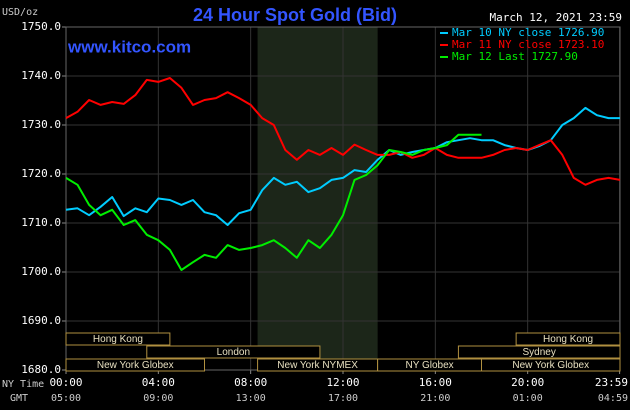 The image size is (630, 410). Describe the element at coordinates (158, 382) in the screenshot. I see `x-tick-label: 04:00` at that location.